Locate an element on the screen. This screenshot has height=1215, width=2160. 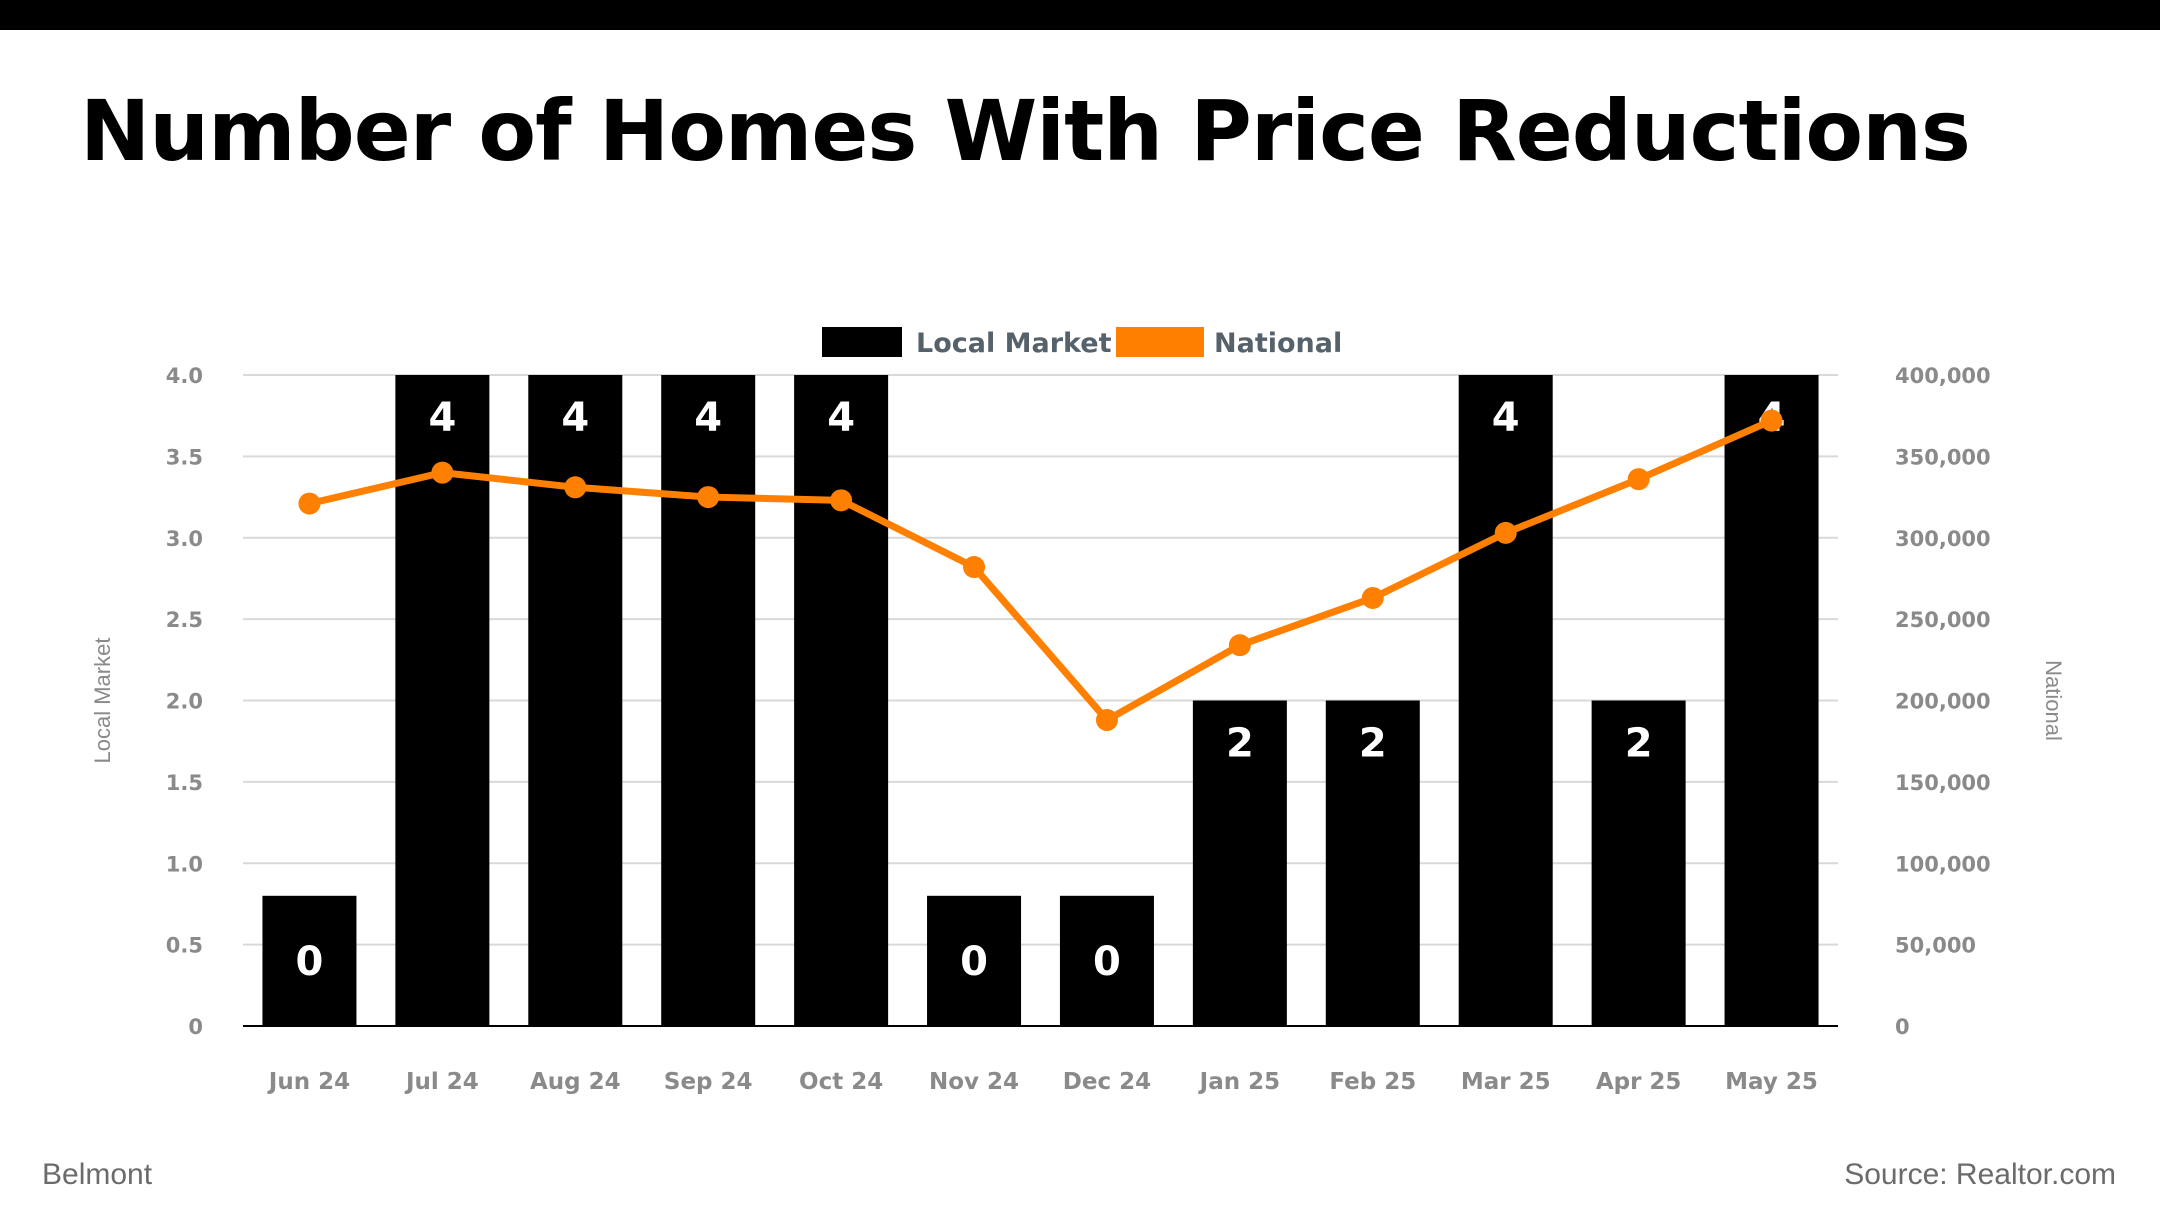
y-tick-label-left: 0 is located at coordinates (195, 1027).